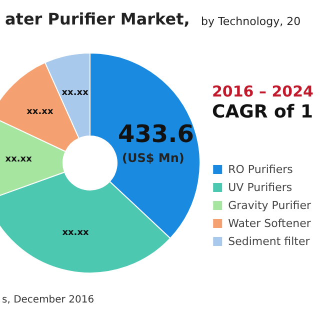 The image size is (320, 320). I want to click on text: 2016 – 2024, so click(263, 91).